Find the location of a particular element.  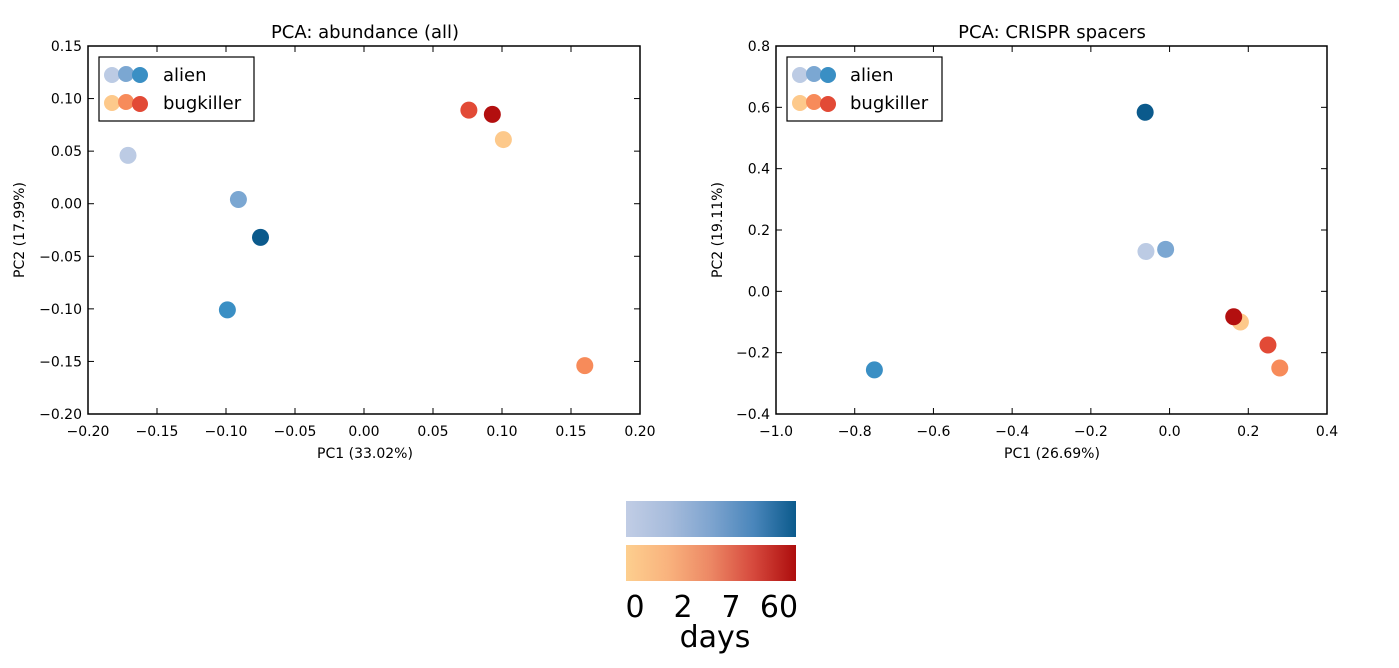

y-tick-label: −0.15 is located at coordinates (60, 362).